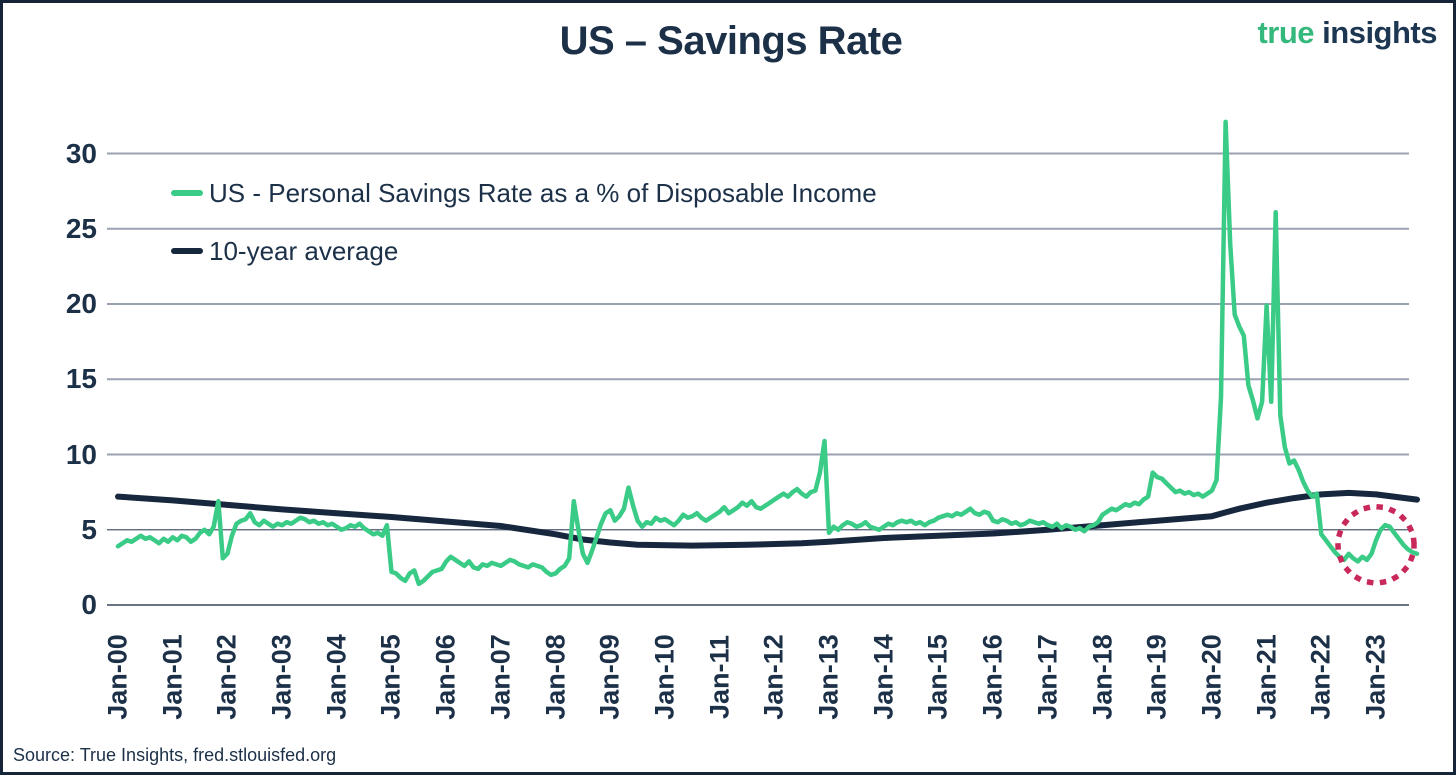 This screenshot has width=1456, height=775. Describe the element at coordinates (390, 677) in the screenshot. I see `x-axis-label: Jan-05` at that location.